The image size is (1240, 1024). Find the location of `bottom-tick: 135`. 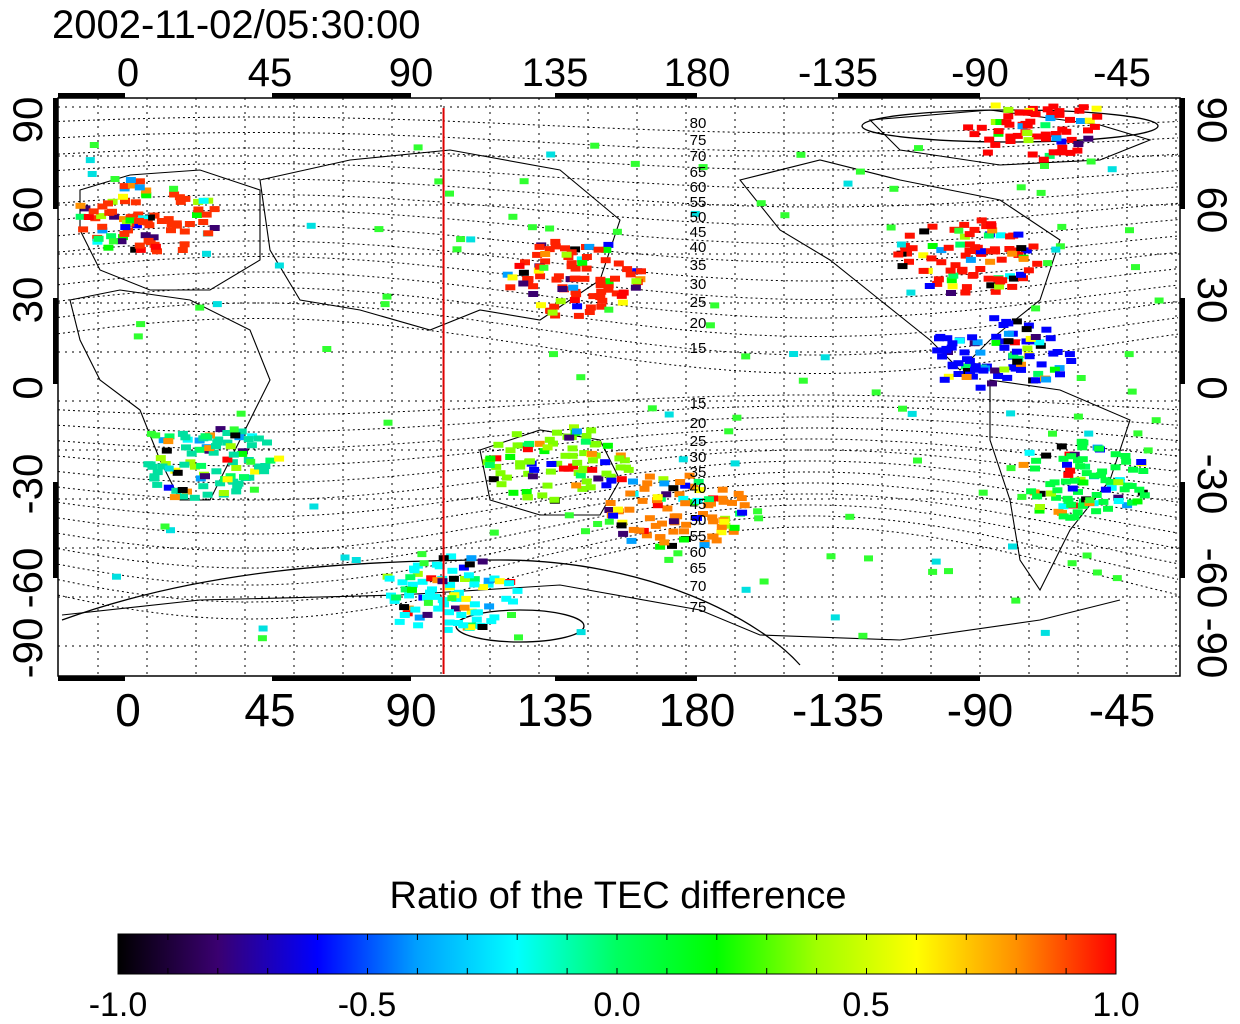

bottom-tick: 135 is located at coordinates (555, 710).